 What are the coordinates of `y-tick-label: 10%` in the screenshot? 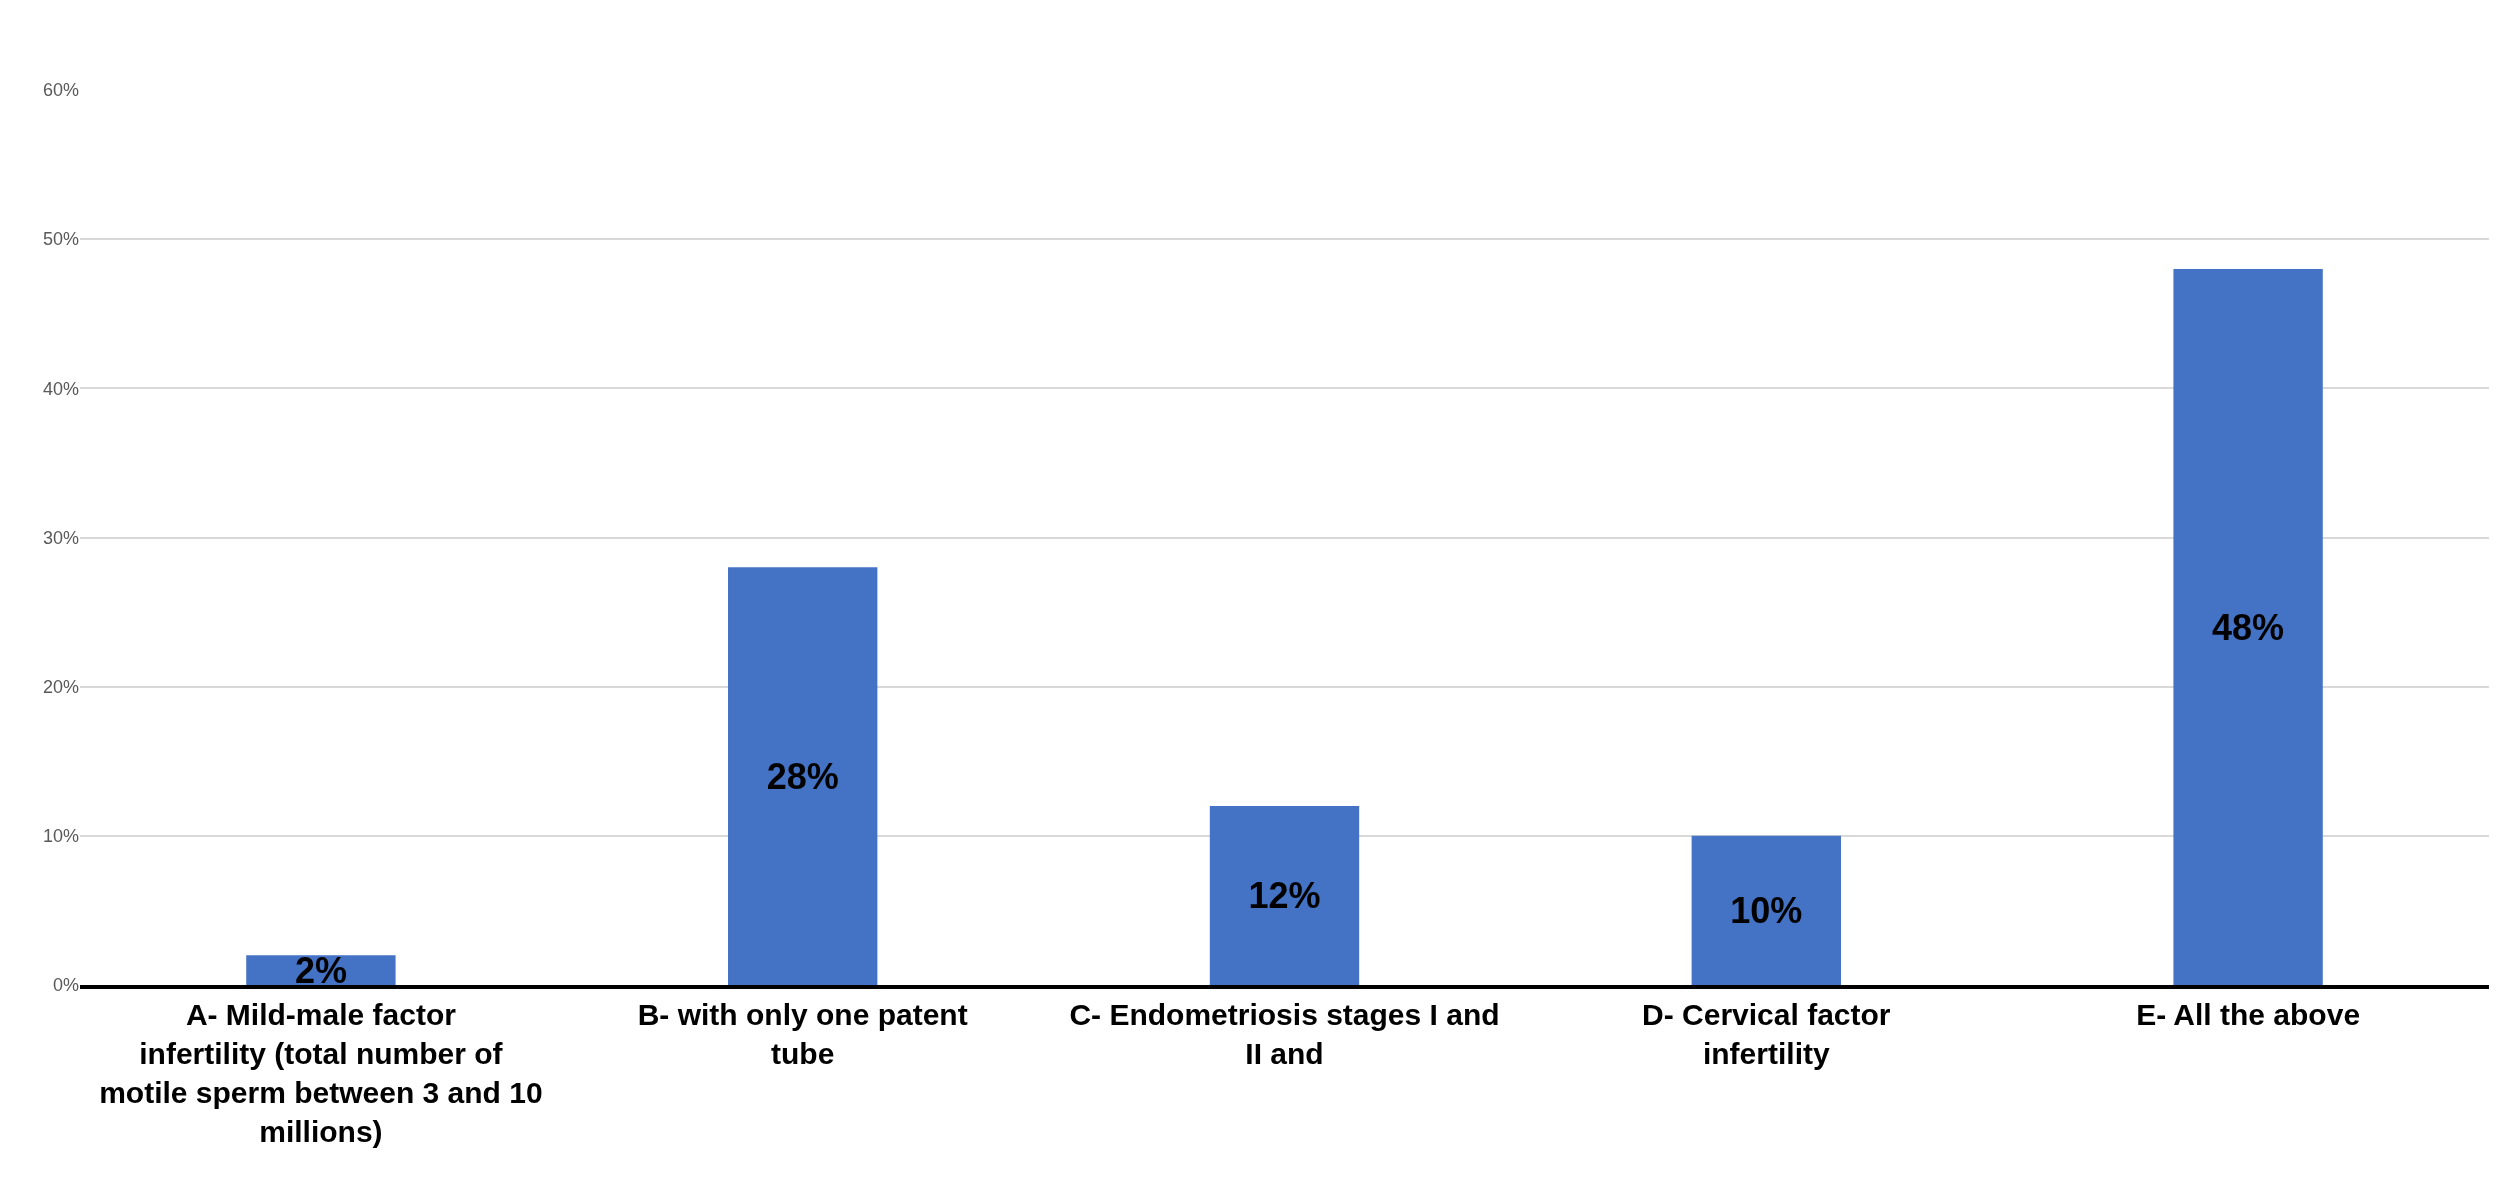 It's located at (60, 836).